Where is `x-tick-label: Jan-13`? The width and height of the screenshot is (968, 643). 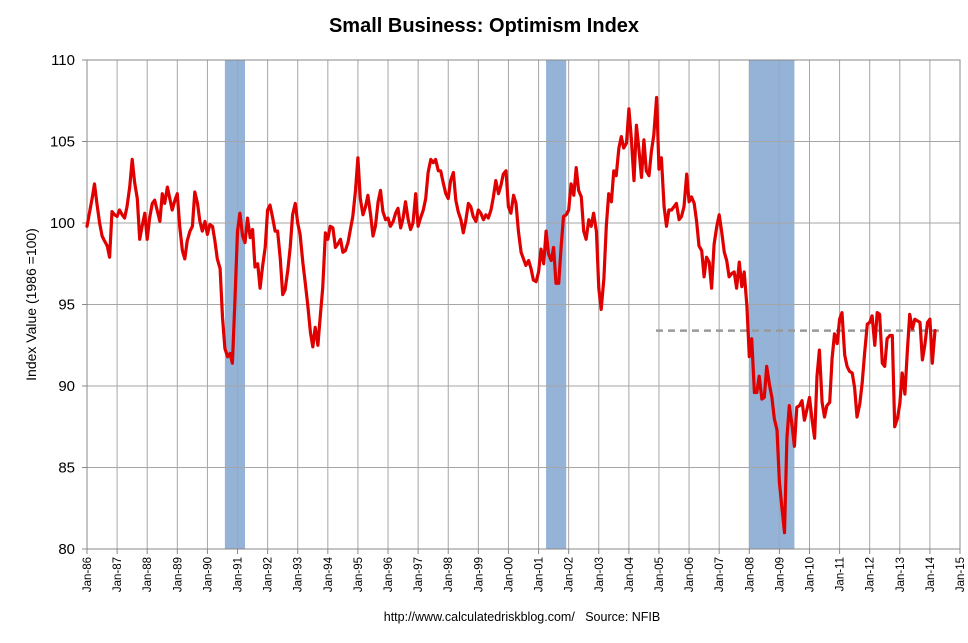
x-tick-label: Jan-13 is located at coordinates (901, 574).